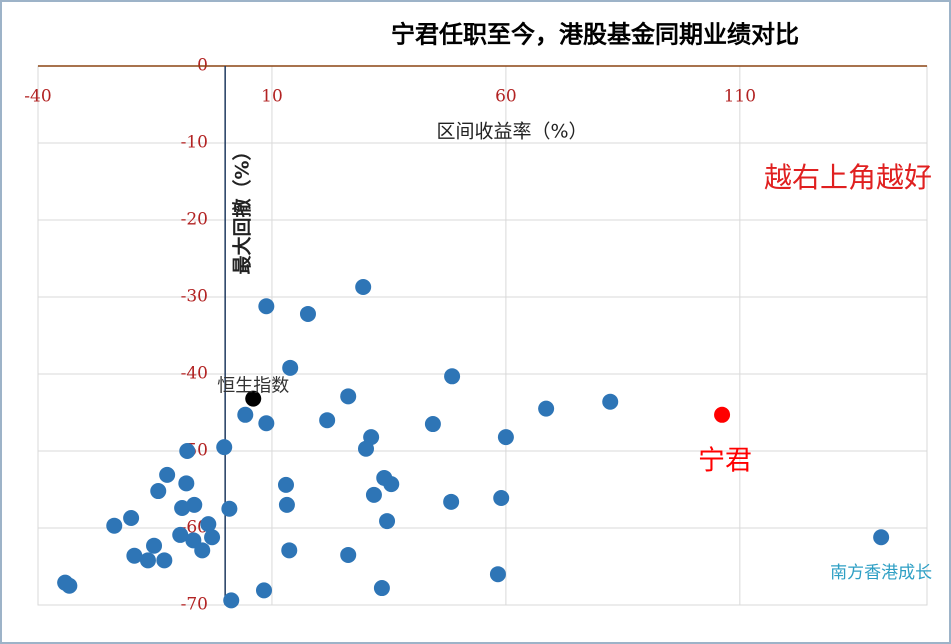 The height and width of the screenshot is (644, 951). Describe the element at coordinates (194, 374) in the screenshot. I see `y-tick-label: -40` at that location.